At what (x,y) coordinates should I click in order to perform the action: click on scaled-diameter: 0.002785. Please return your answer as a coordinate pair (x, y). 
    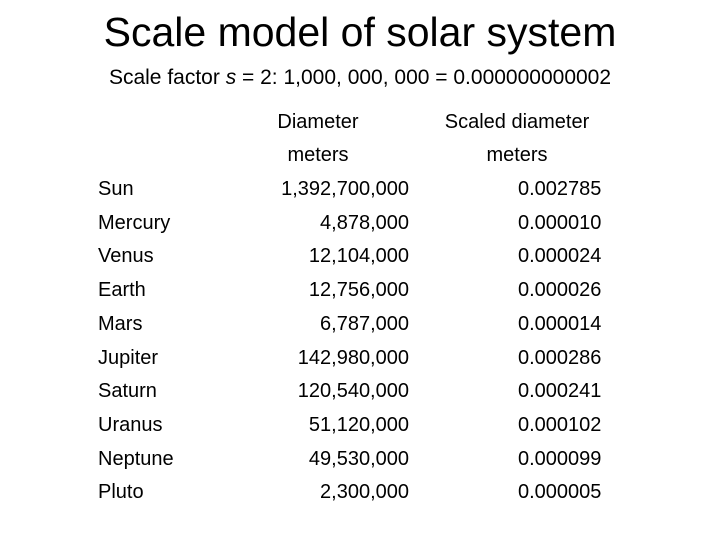
    Looking at the image, I should click on (560, 189).